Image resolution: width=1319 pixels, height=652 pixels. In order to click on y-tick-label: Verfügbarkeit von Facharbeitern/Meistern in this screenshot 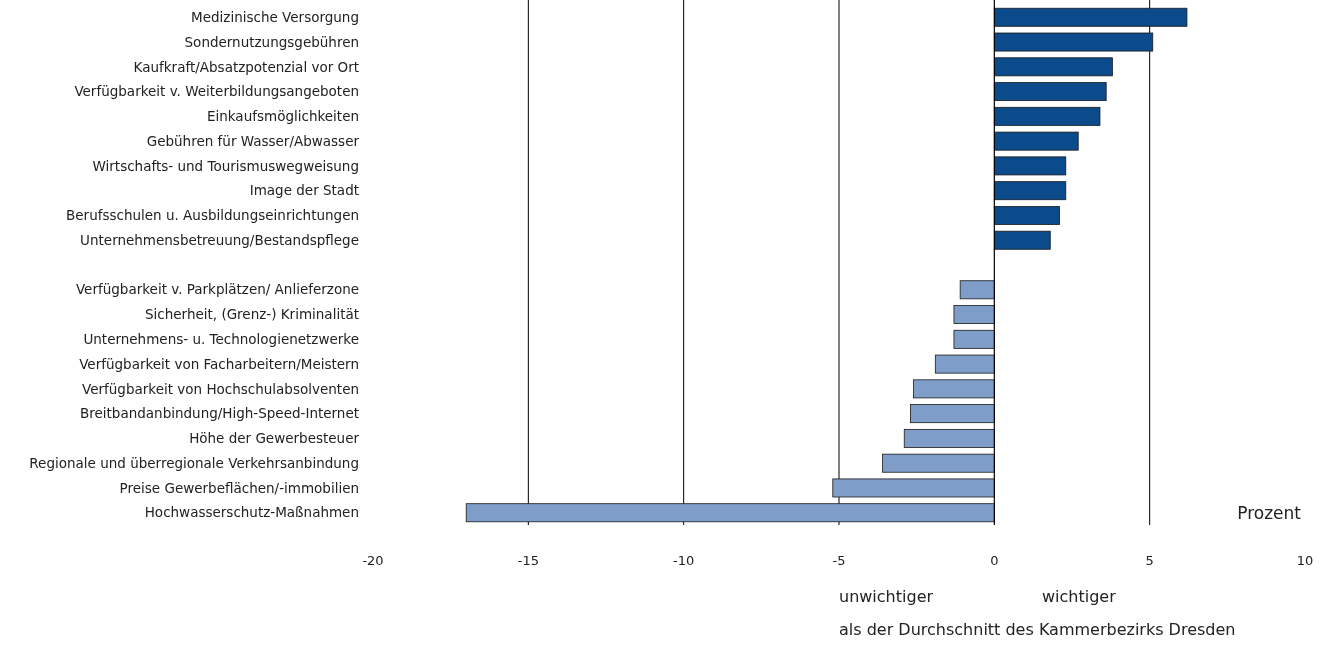, I will do `click(219, 363)`.